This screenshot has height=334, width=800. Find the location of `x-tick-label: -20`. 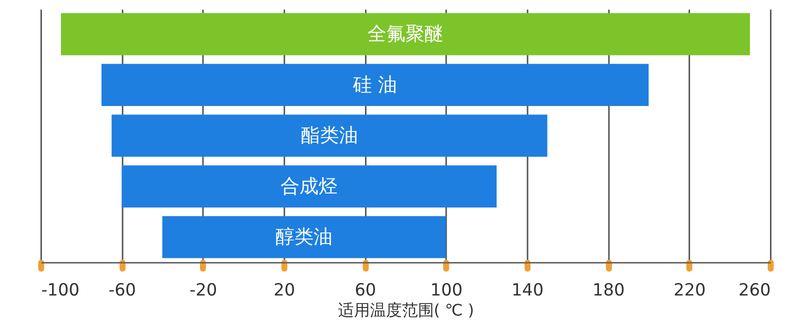

x-tick-label: -20 is located at coordinates (204, 289).